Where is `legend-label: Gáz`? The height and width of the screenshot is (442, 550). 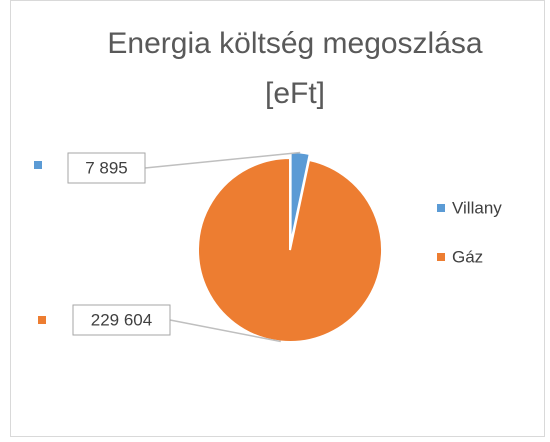
legend-label: Gáz is located at coordinates (467, 256).